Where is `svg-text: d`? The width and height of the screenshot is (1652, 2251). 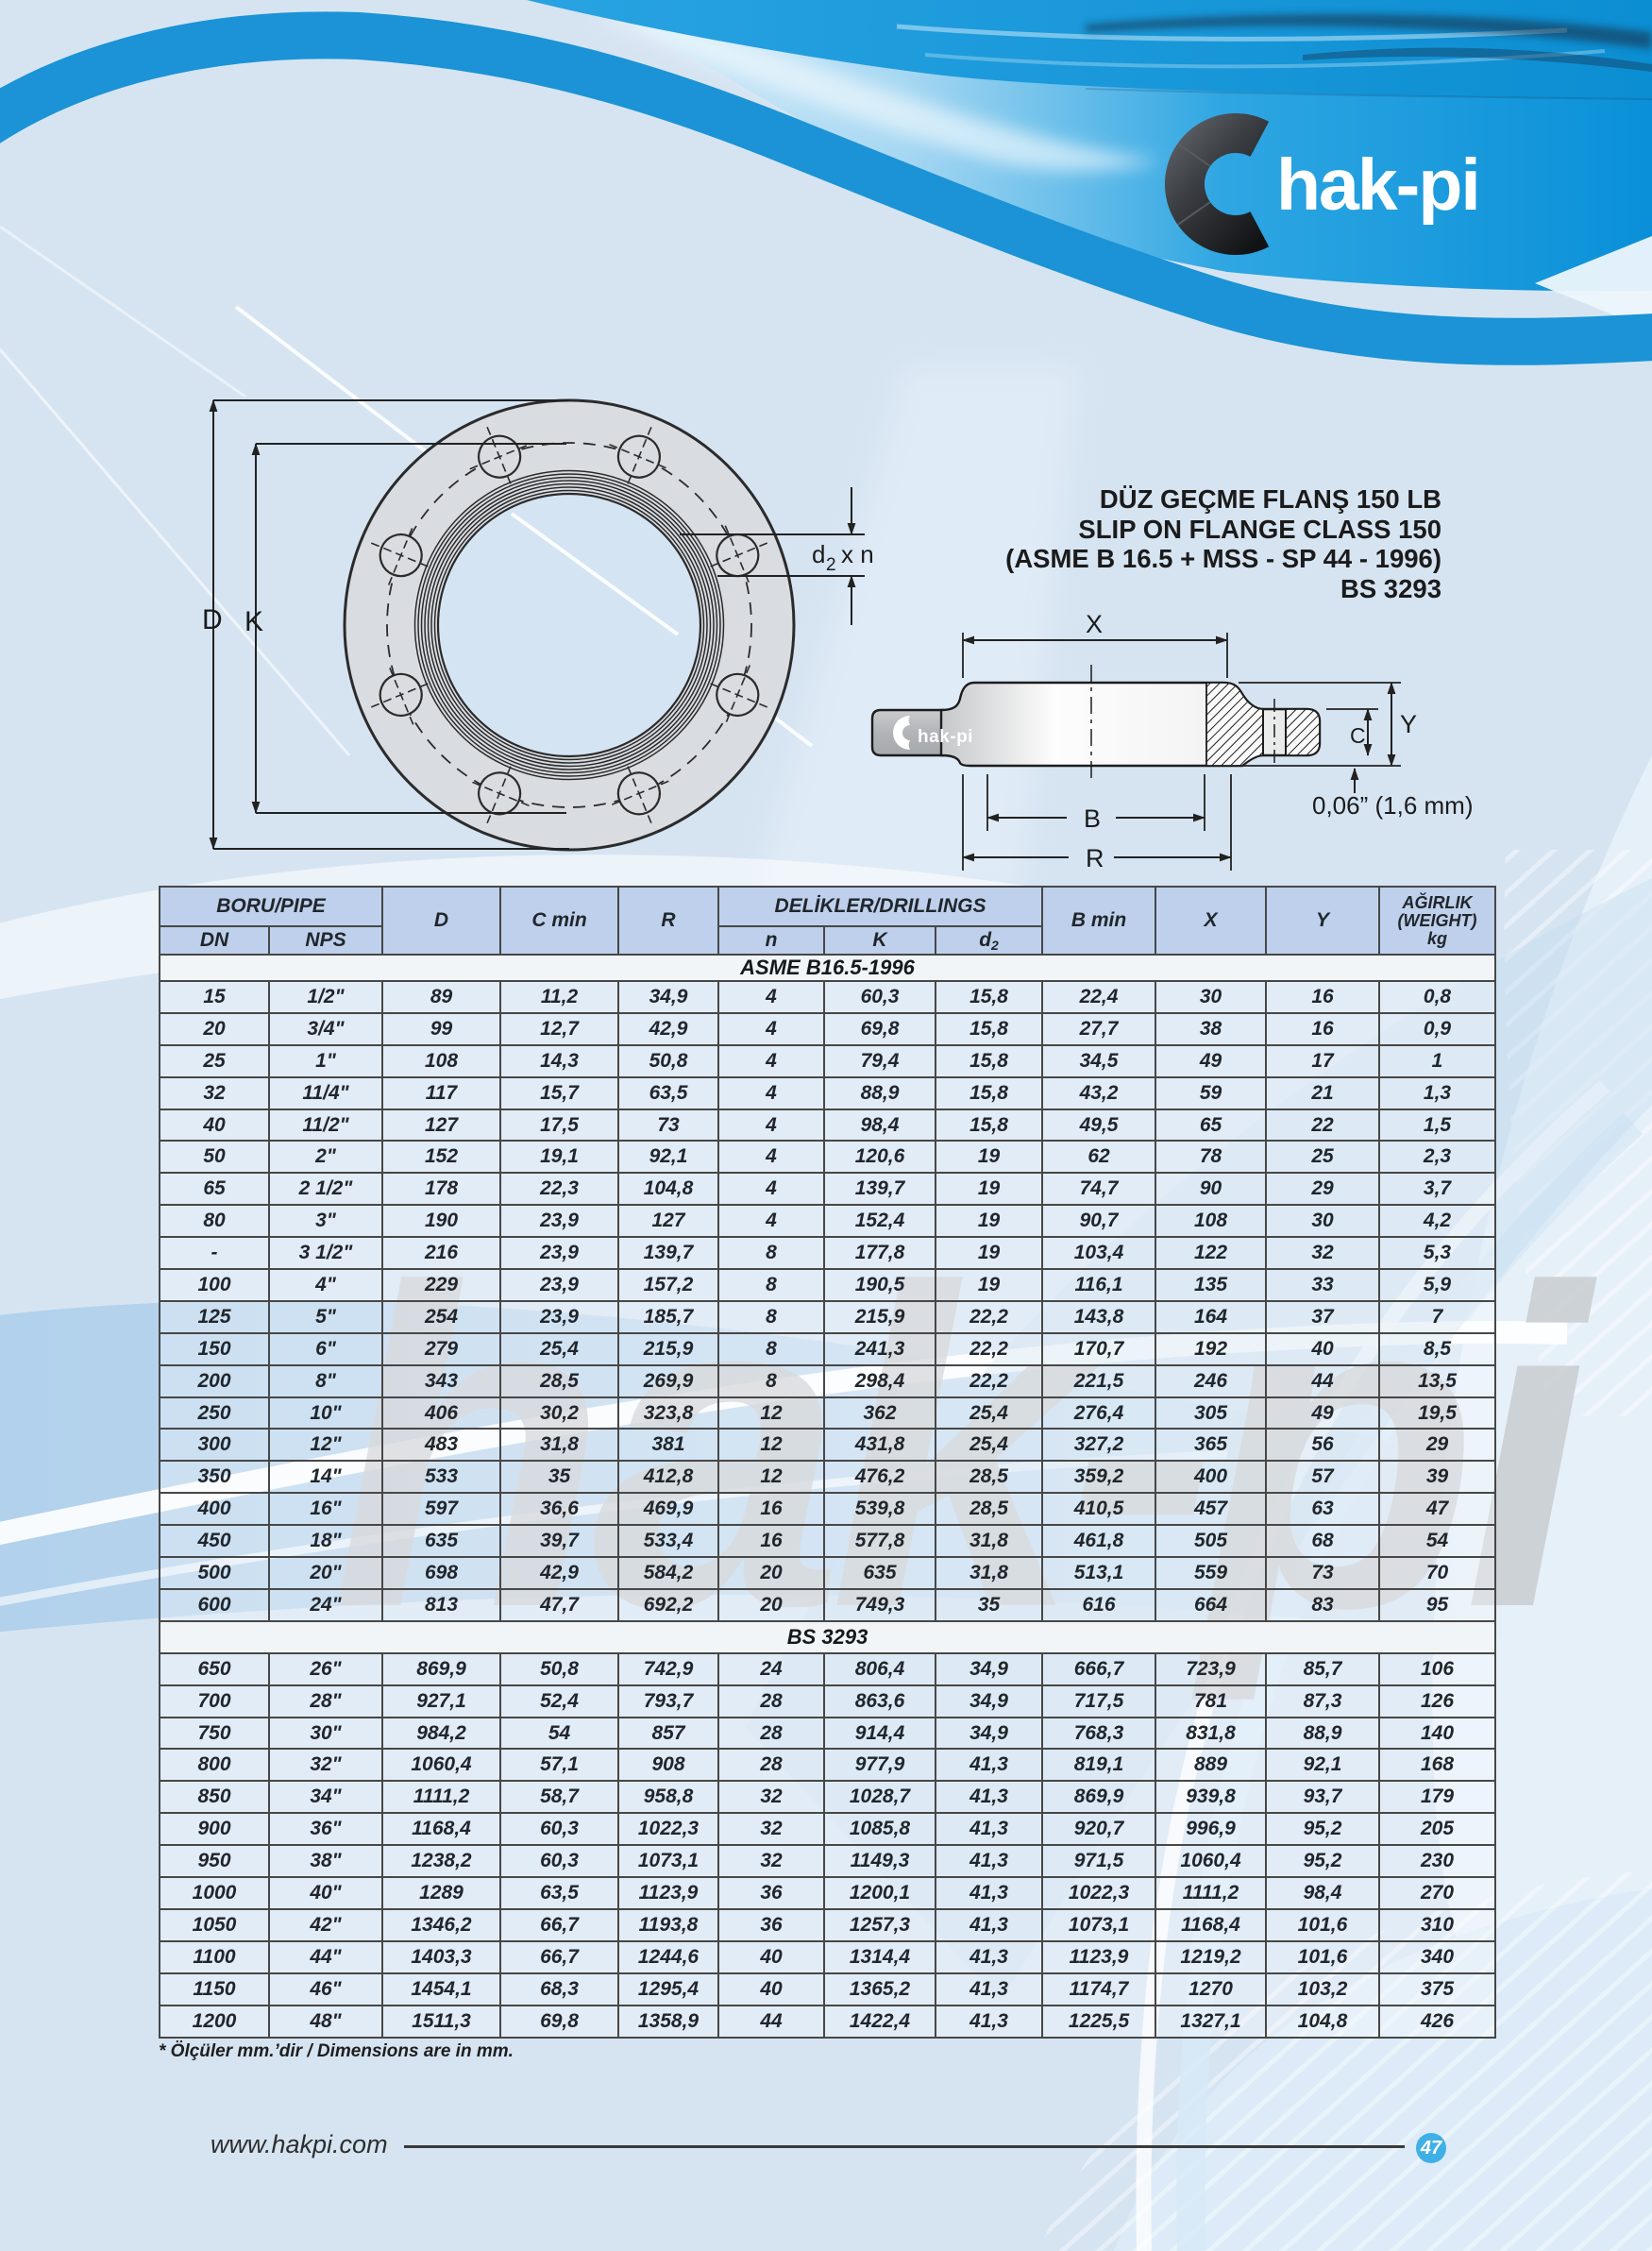 svg-text: d is located at coordinates (818, 554).